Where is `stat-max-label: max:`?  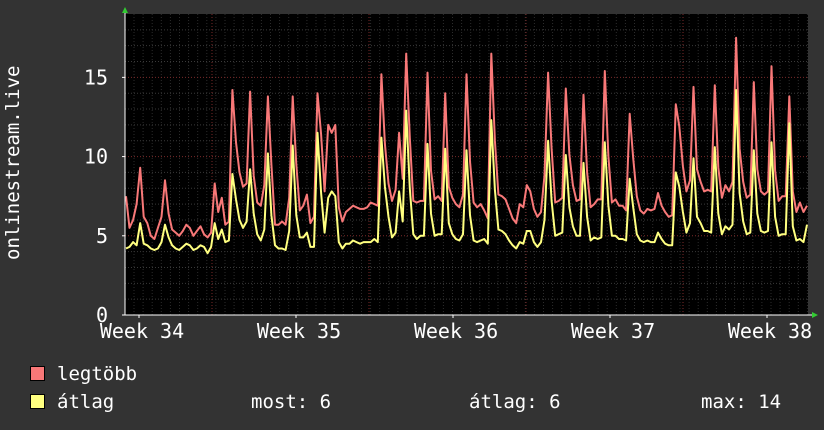
stat-max-label: max: is located at coordinates (724, 402).